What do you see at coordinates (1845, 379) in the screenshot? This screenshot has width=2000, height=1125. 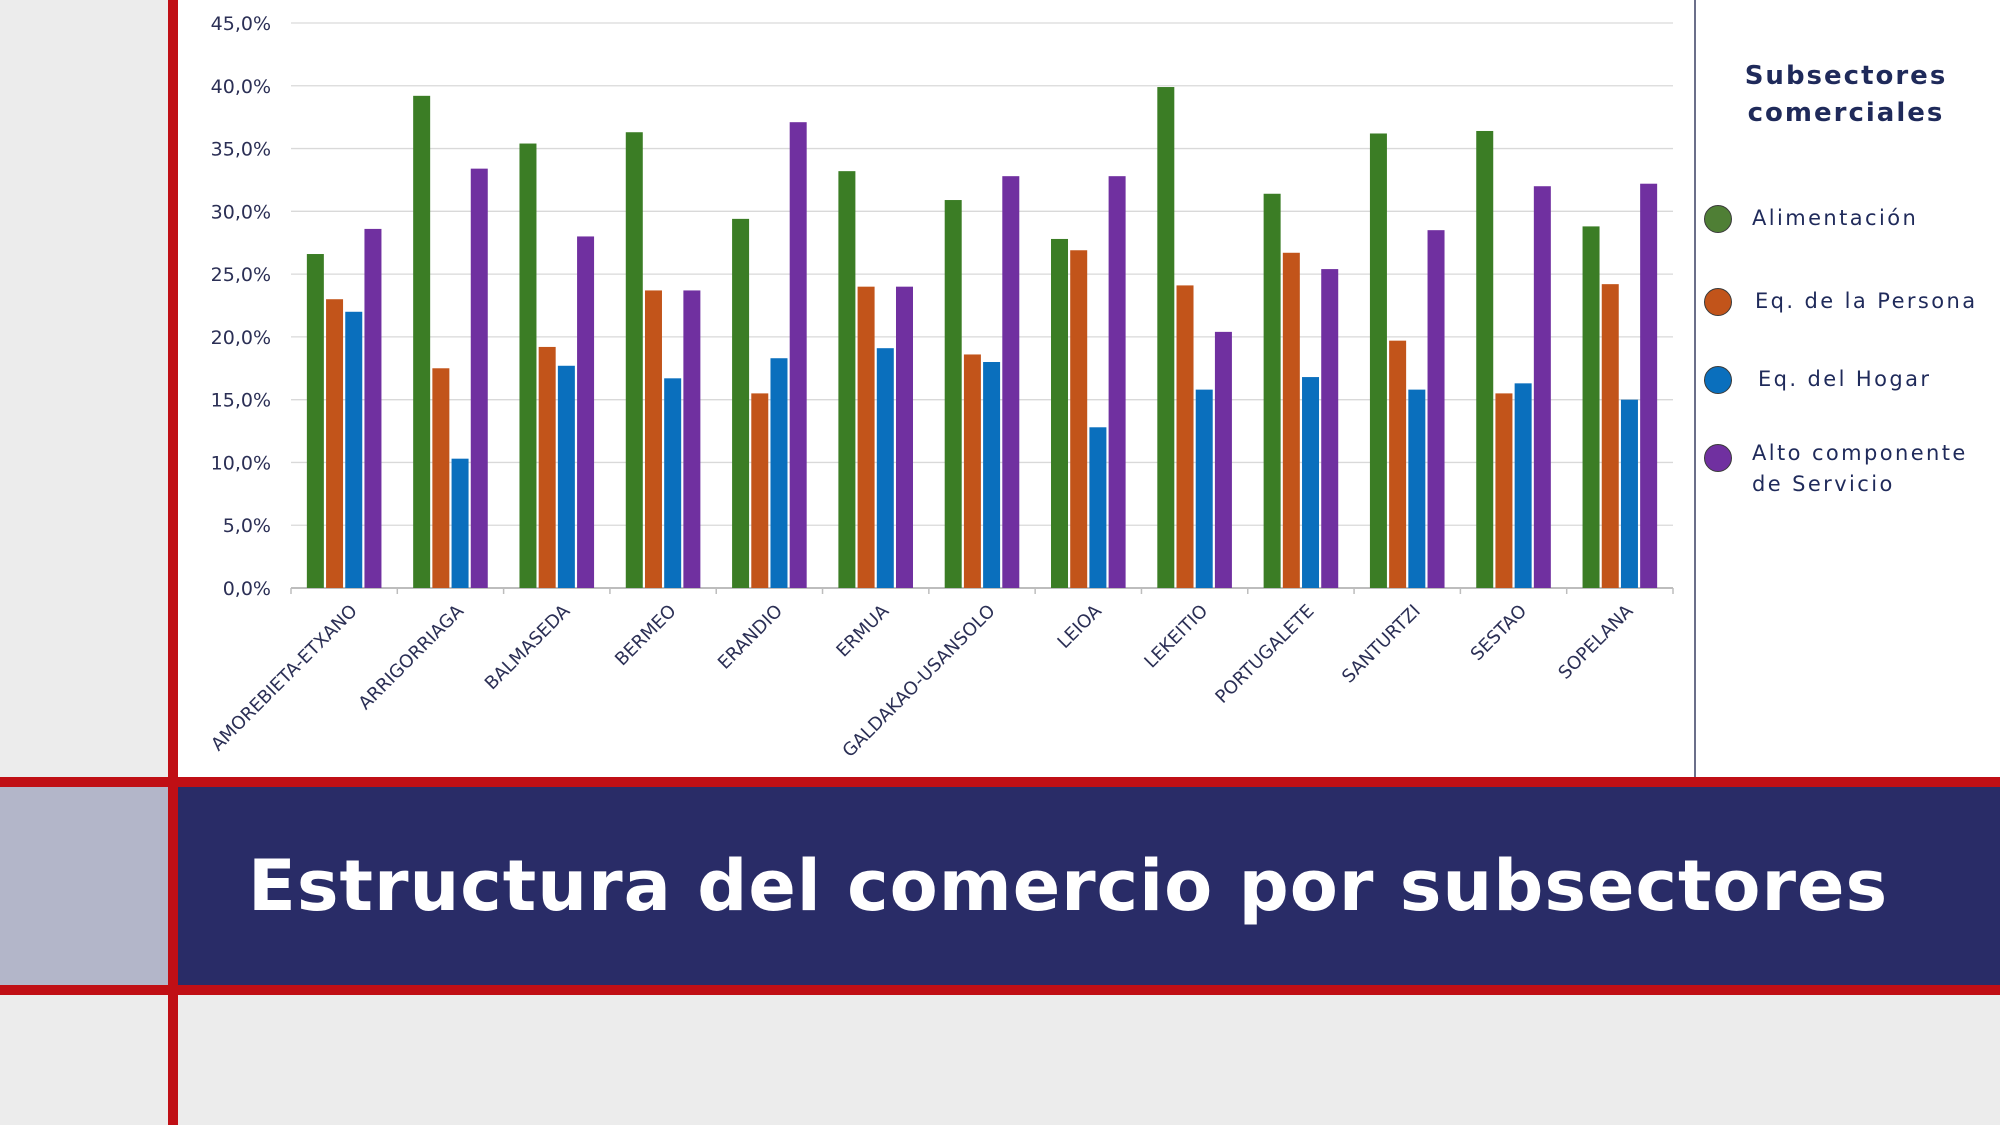 I see `legend-label: Eq. del Hogar` at bounding box center [1845, 379].